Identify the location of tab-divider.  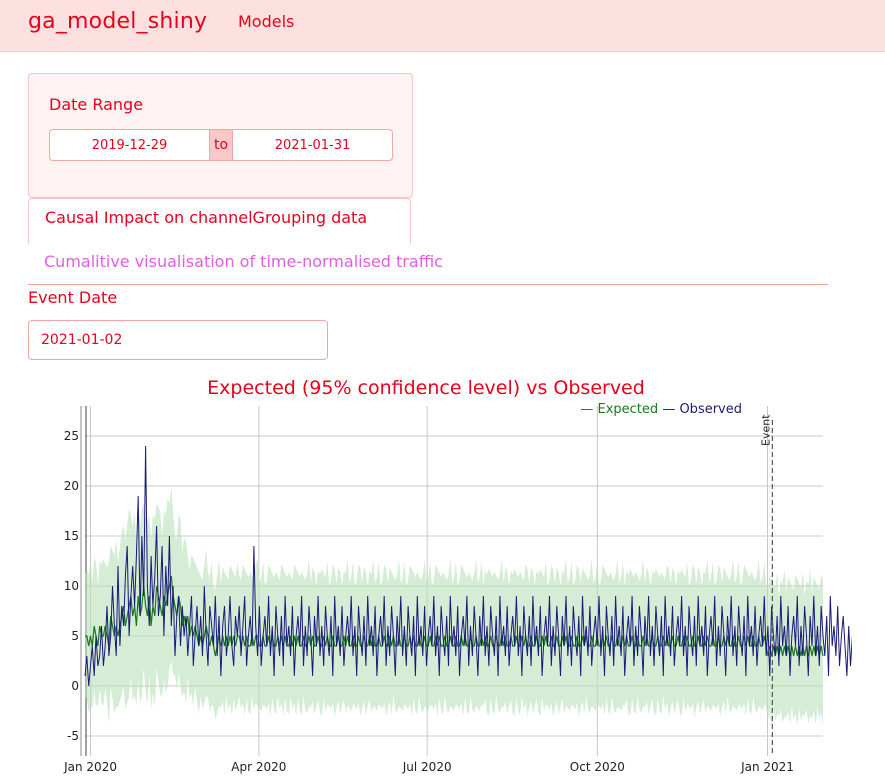
(428, 284).